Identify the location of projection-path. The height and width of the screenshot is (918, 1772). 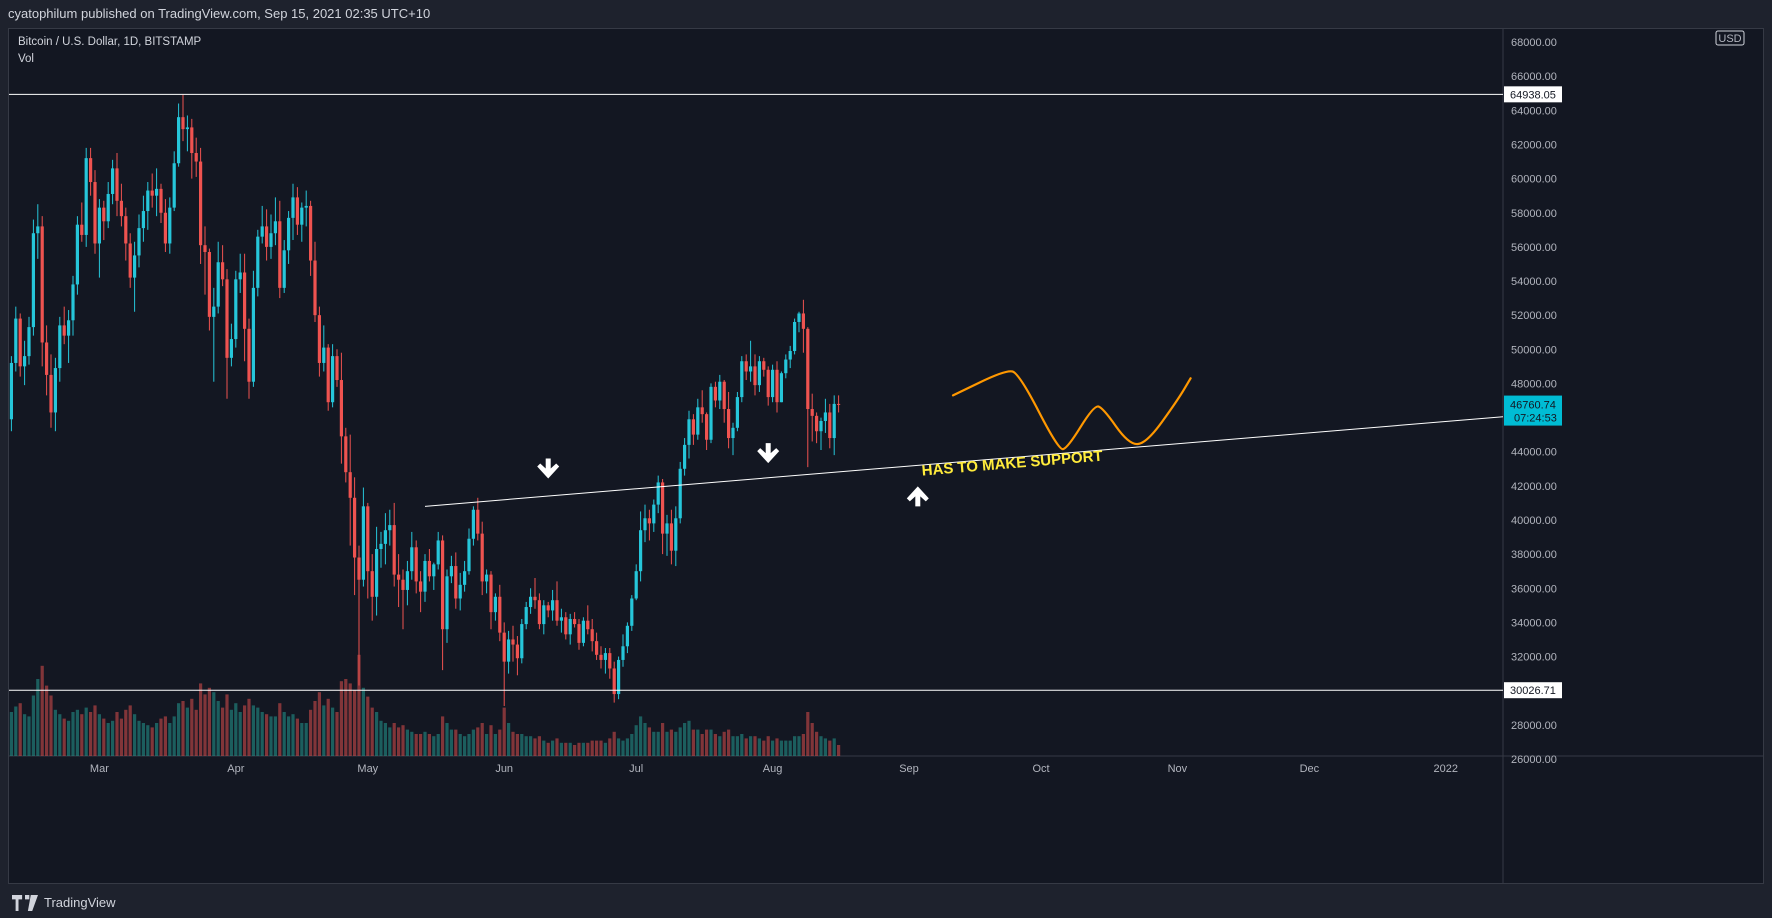
(1071, 410).